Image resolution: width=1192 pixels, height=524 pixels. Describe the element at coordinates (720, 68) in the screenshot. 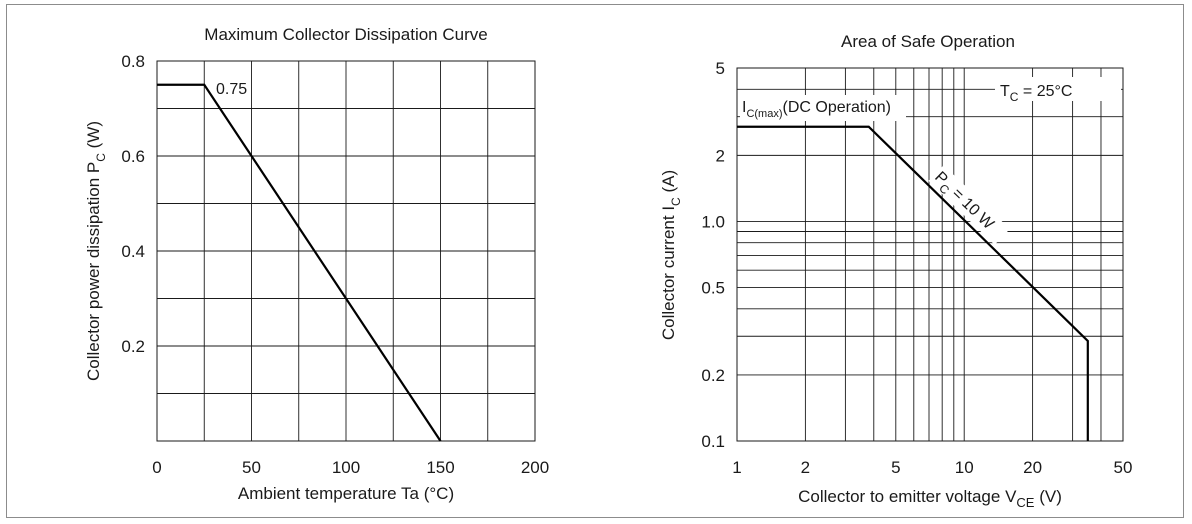

I see `y-tick-label: 5` at that location.